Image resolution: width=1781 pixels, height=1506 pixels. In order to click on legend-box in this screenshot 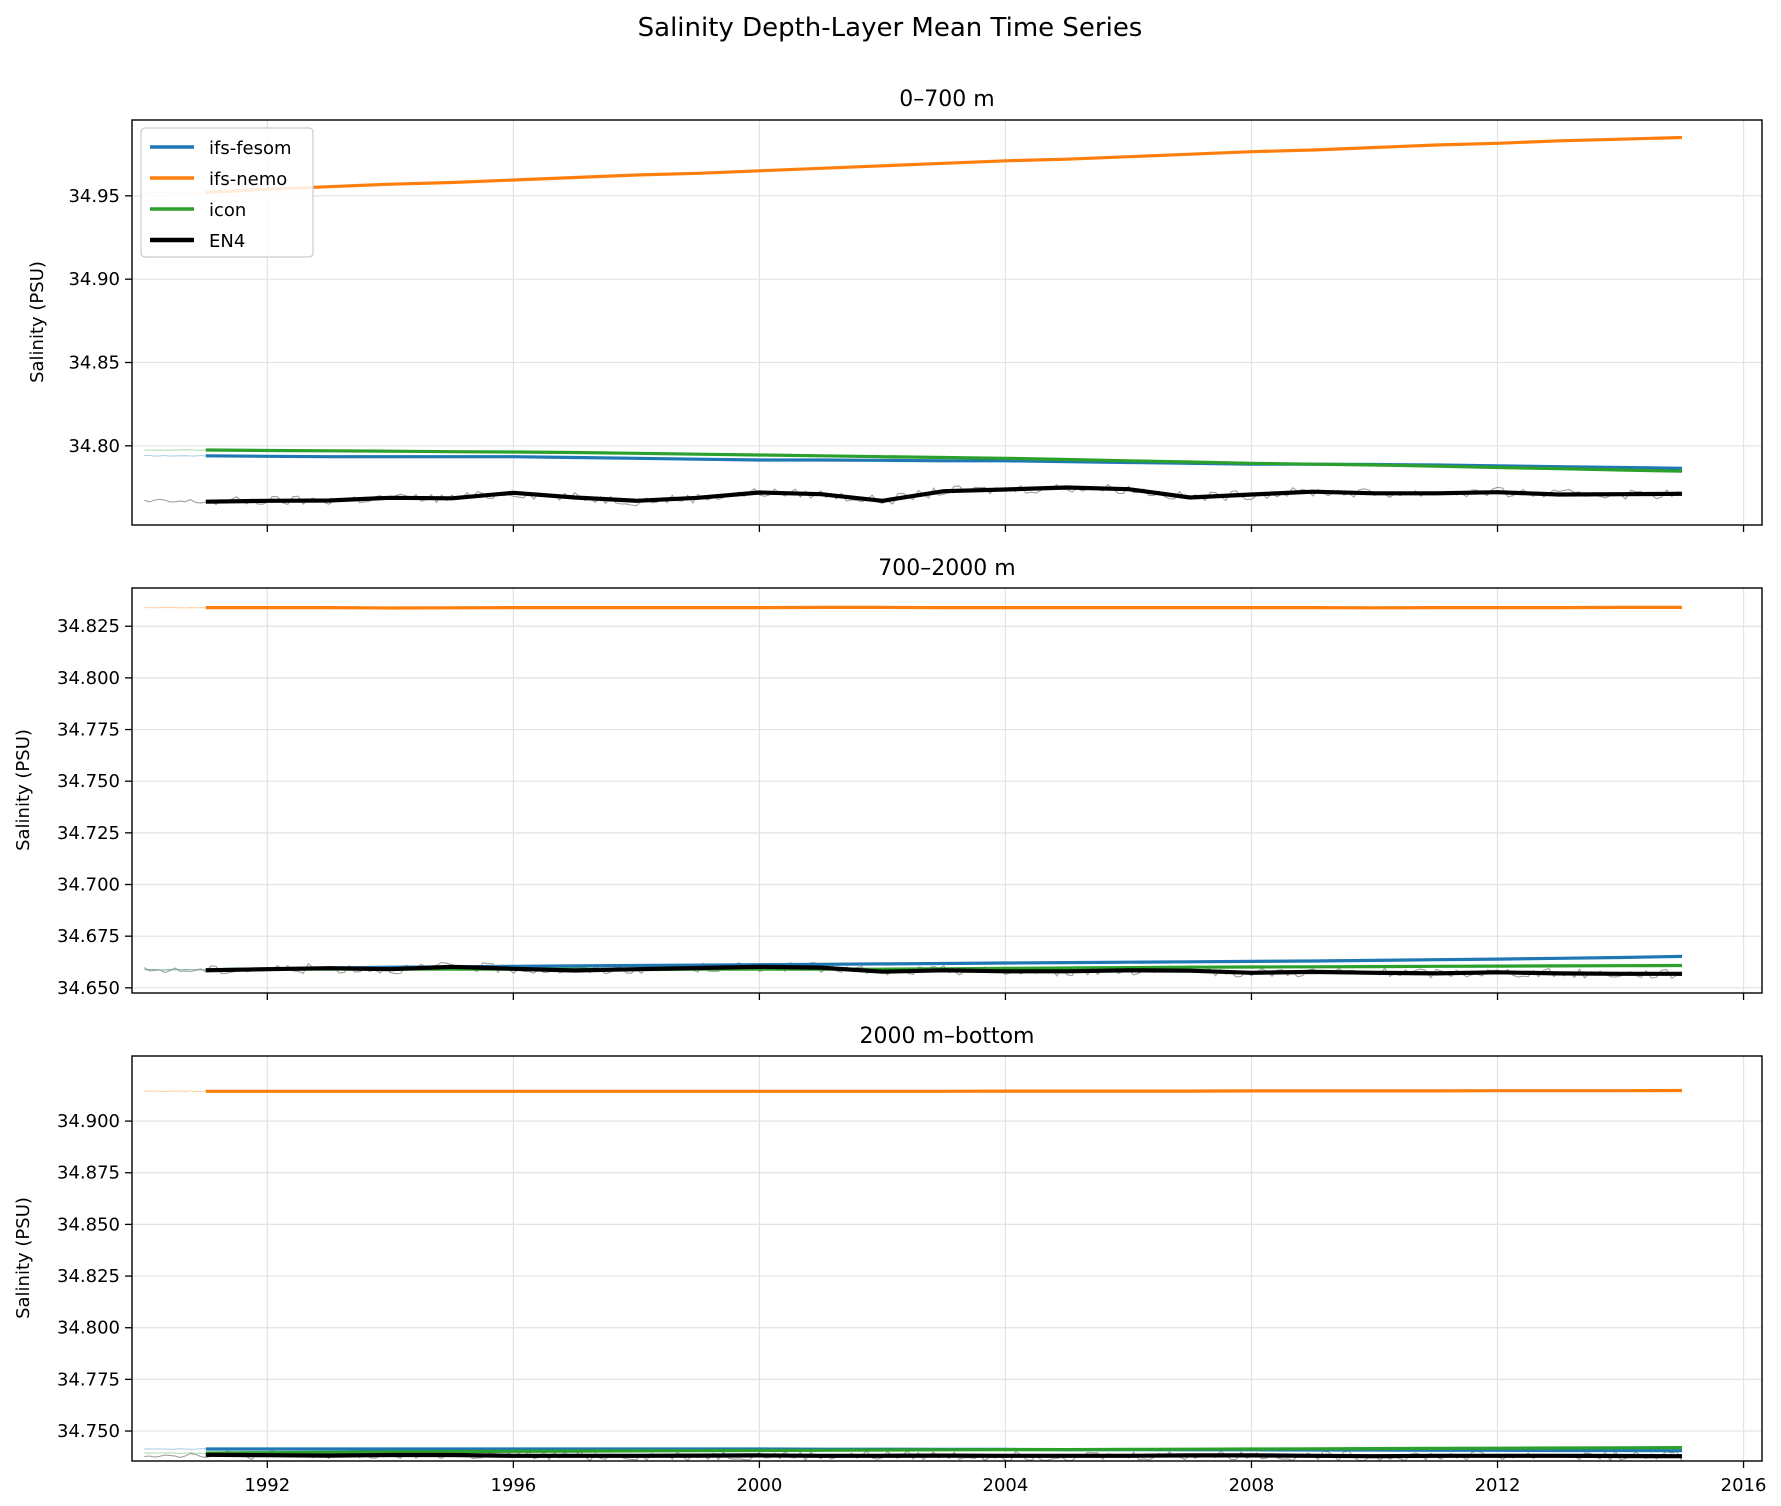, I will do `click(227, 192)`.